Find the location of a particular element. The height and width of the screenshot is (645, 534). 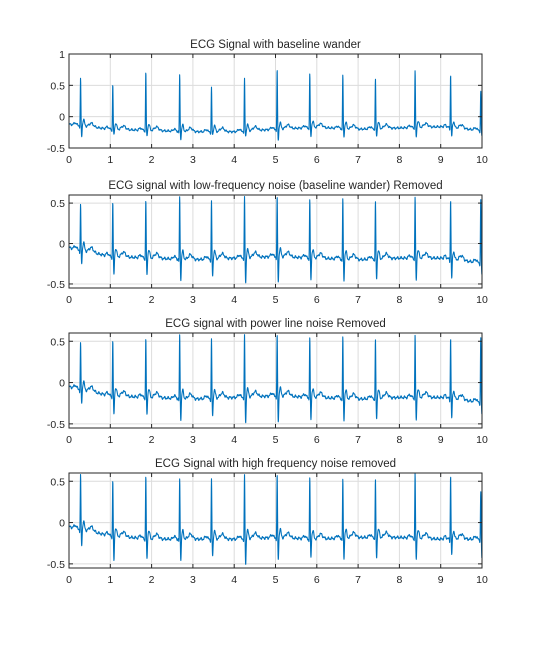

chart-title: ECG Signal with baseline wander is located at coordinates (275, 45).